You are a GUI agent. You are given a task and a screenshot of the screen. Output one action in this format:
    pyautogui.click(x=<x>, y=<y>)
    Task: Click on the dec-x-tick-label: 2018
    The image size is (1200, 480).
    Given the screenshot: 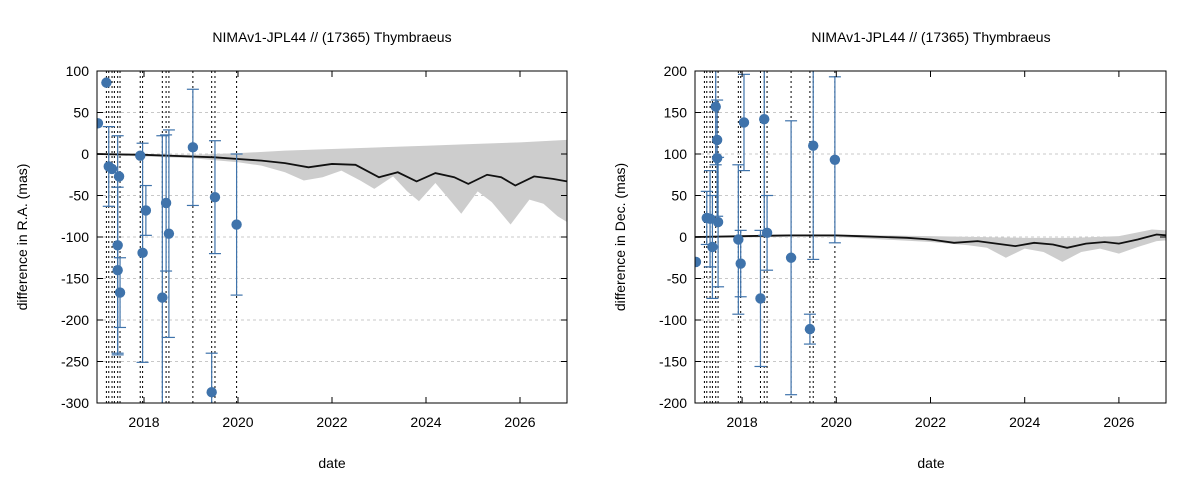 What is the action you would take?
    pyautogui.click(x=742, y=422)
    